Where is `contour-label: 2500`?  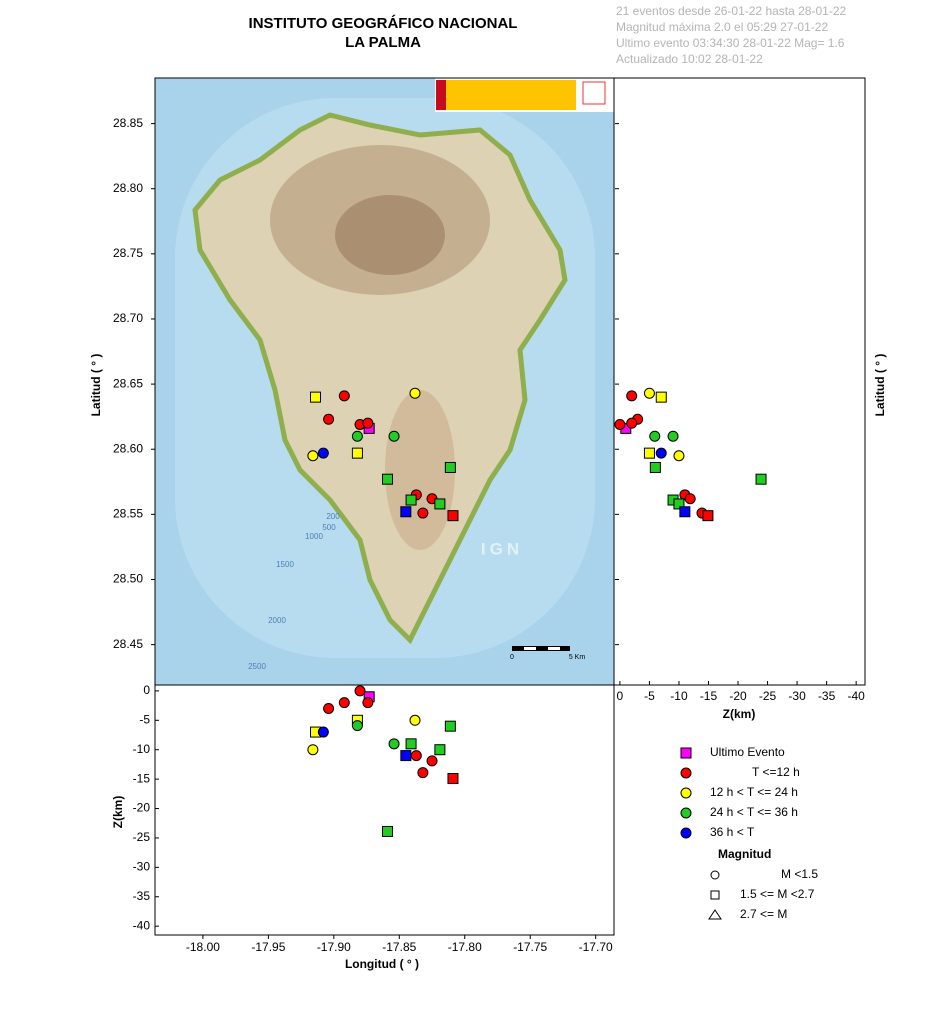 contour-label: 2500 is located at coordinates (257, 666).